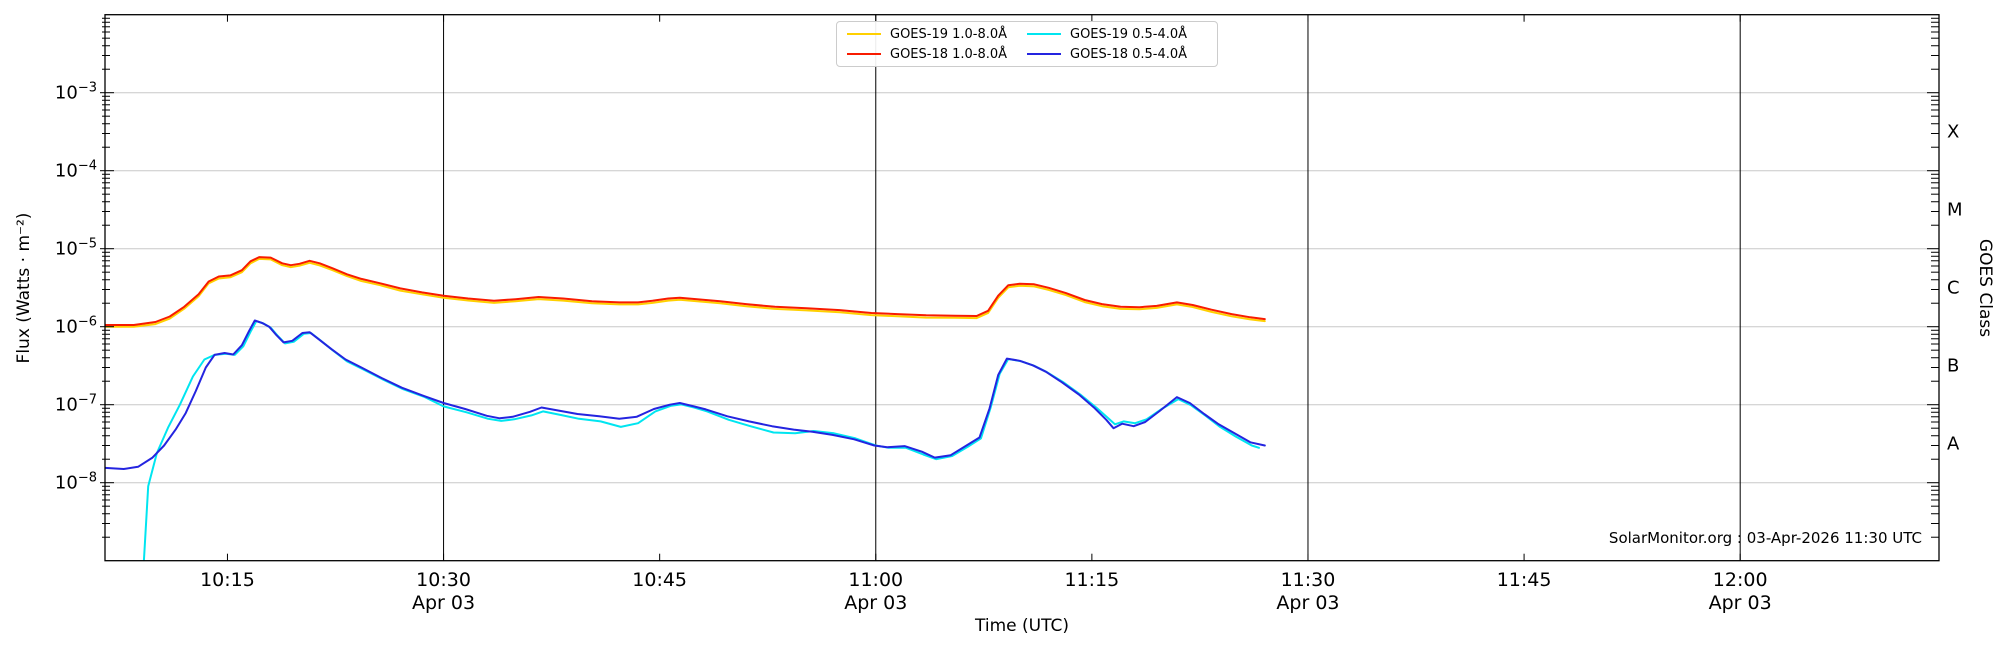 Image resolution: width=2000 pixels, height=650 pixels. What do you see at coordinates (864, 34) in the screenshot?
I see `legend-swatch-goes19-long` at bounding box center [864, 34].